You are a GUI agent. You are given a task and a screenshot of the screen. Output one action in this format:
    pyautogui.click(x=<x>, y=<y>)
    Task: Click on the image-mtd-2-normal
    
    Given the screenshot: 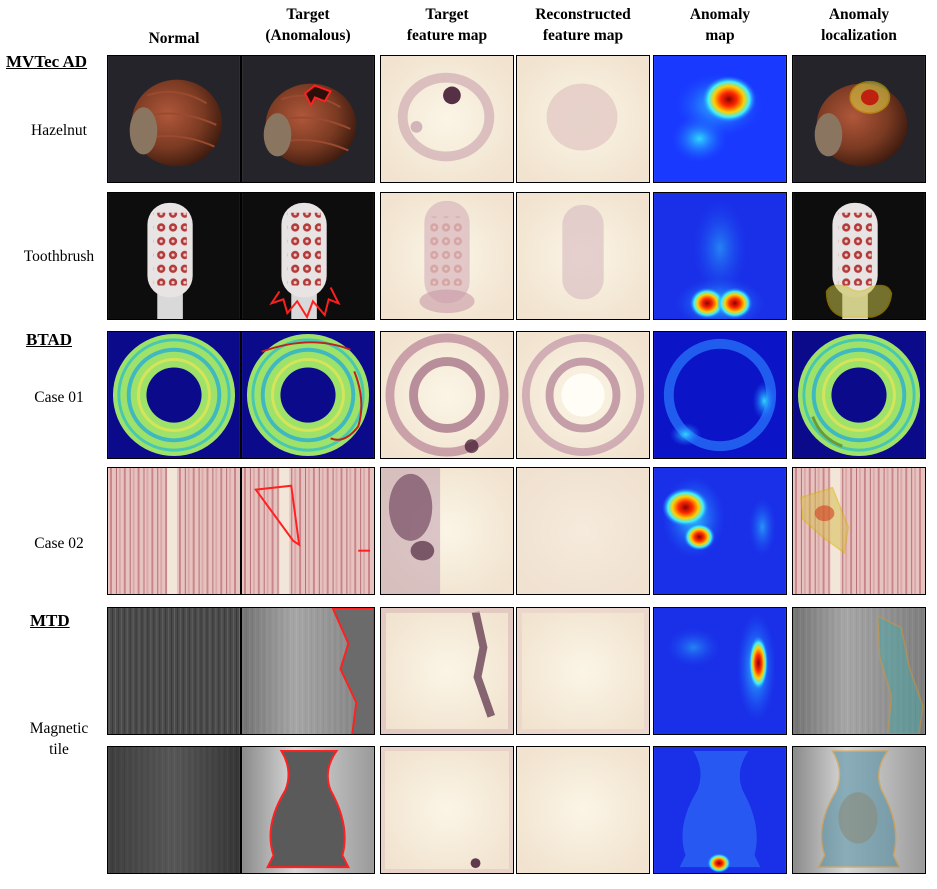 What is the action you would take?
    pyautogui.click(x=174, y=810)
    